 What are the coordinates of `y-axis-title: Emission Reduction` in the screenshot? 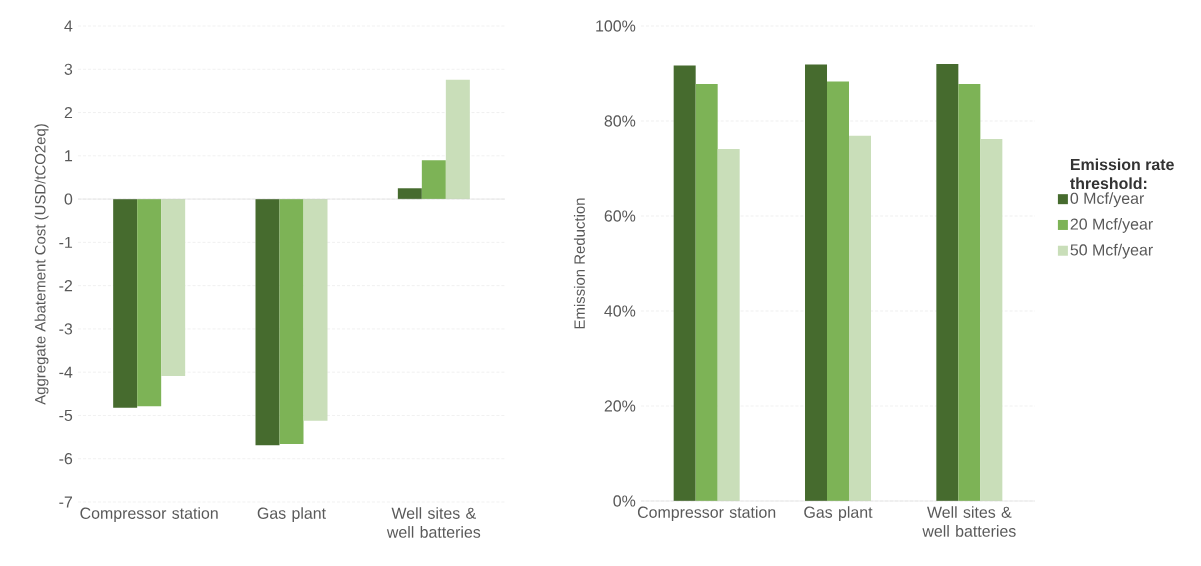 It's located at (579, 263).